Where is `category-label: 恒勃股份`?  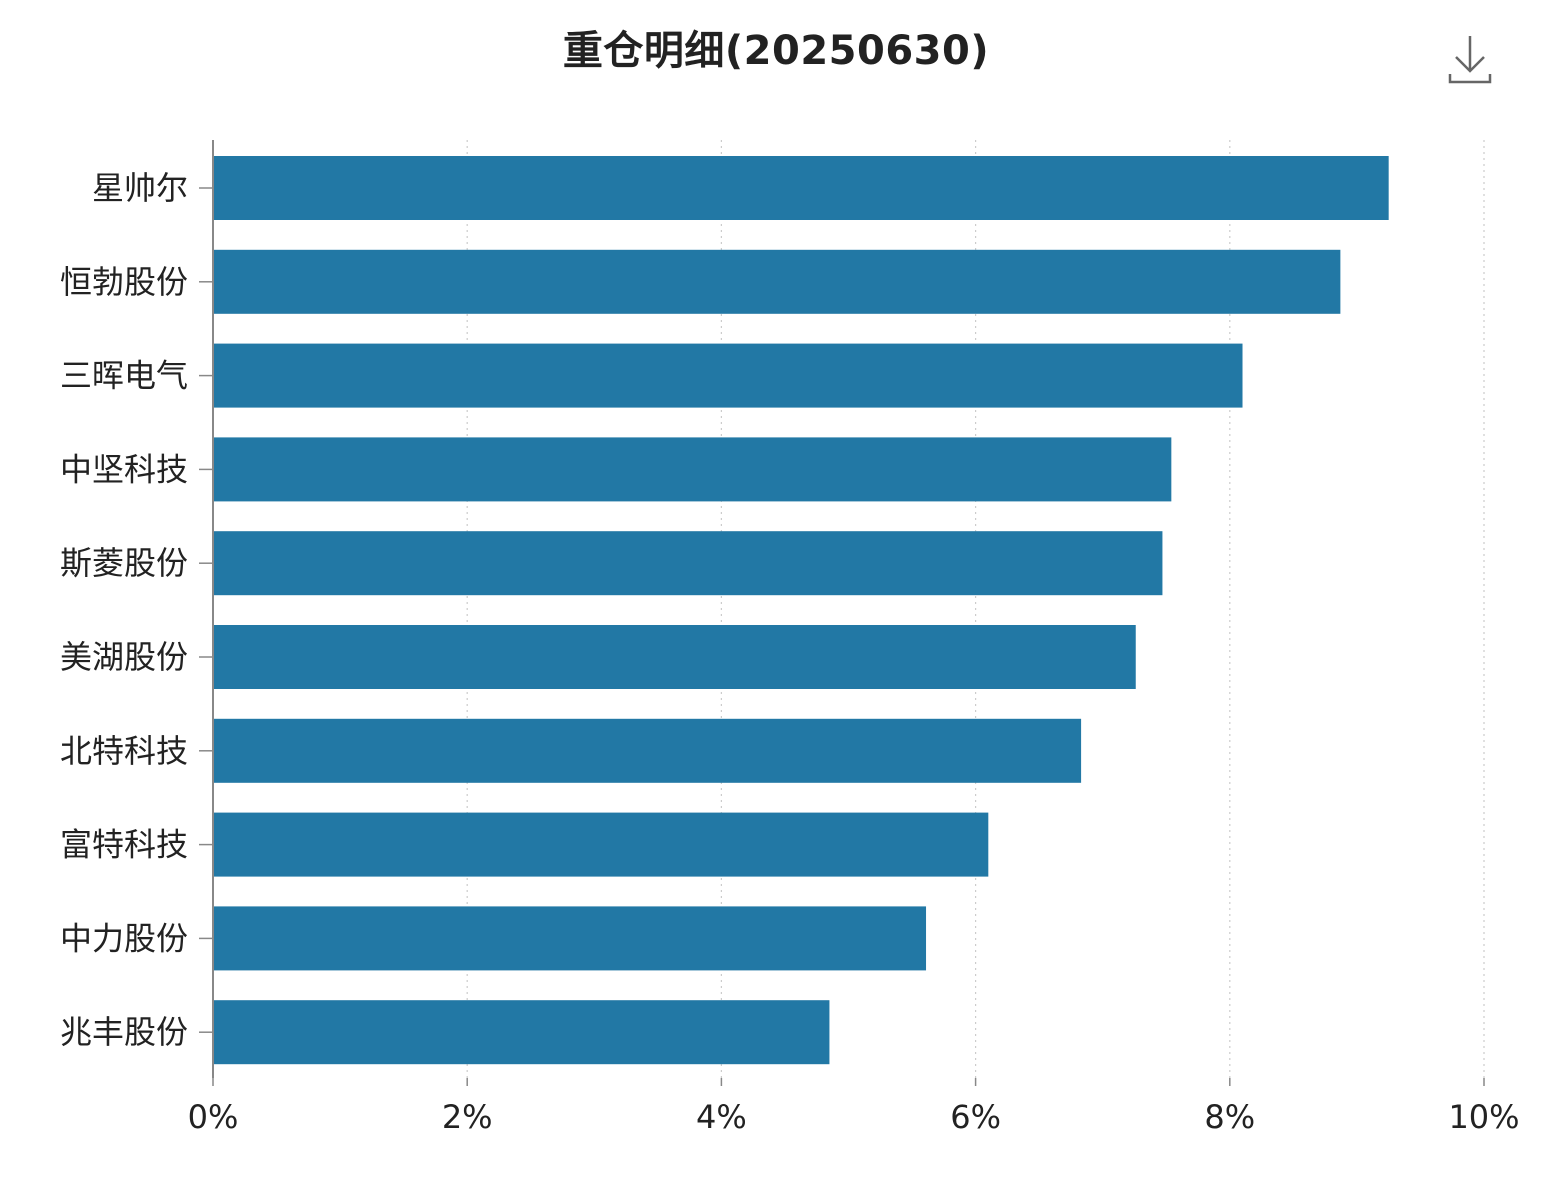
category-label: 恒勃股份 is located at coordinates (124, 282).